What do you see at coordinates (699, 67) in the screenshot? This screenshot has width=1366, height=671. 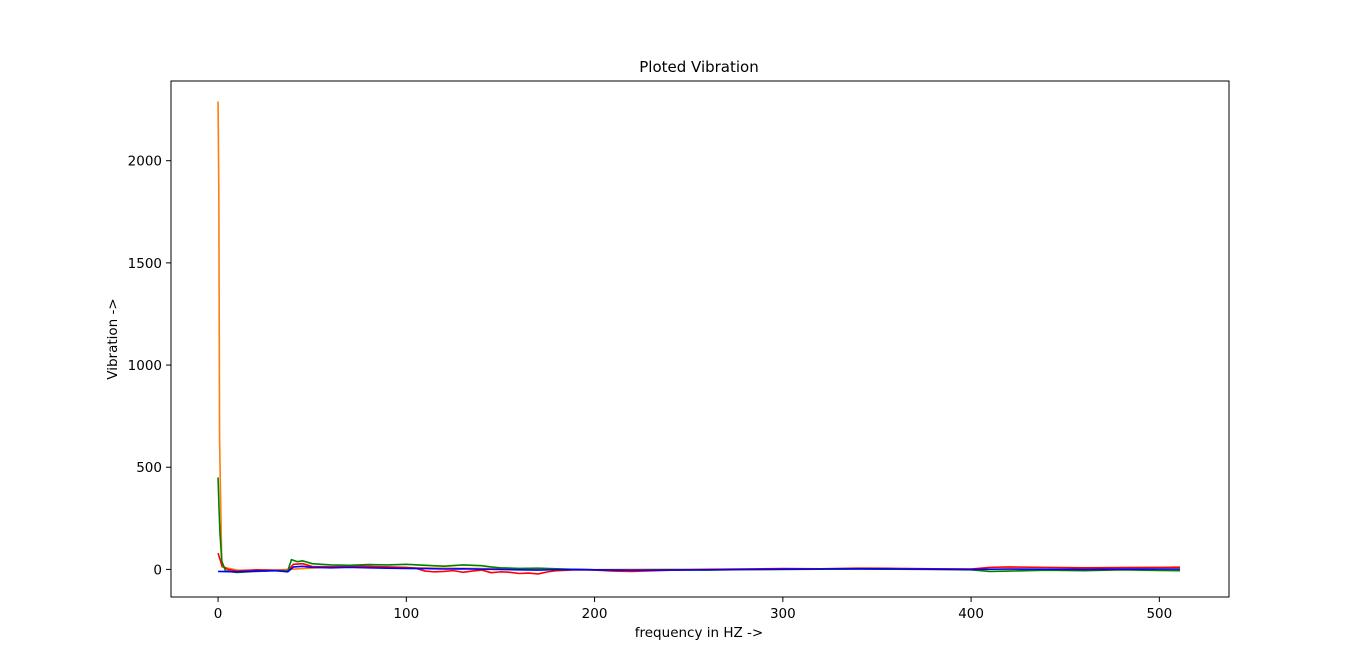 I see `chart-title: Ploted Vibration` at bounding box center [699, 67].